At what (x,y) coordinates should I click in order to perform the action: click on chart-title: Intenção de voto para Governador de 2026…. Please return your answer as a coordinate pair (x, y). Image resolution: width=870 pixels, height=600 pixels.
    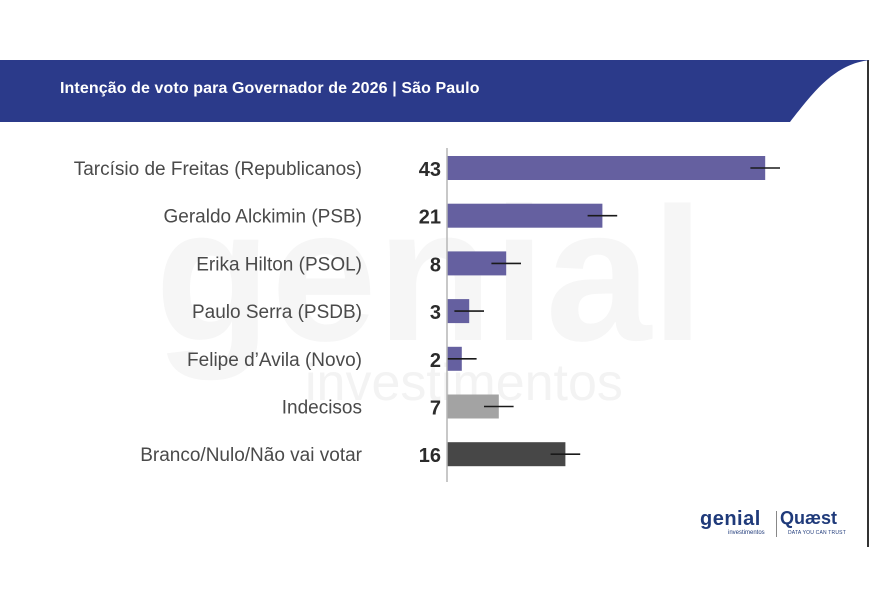
    Looking at the image, I should click on (270, 88).